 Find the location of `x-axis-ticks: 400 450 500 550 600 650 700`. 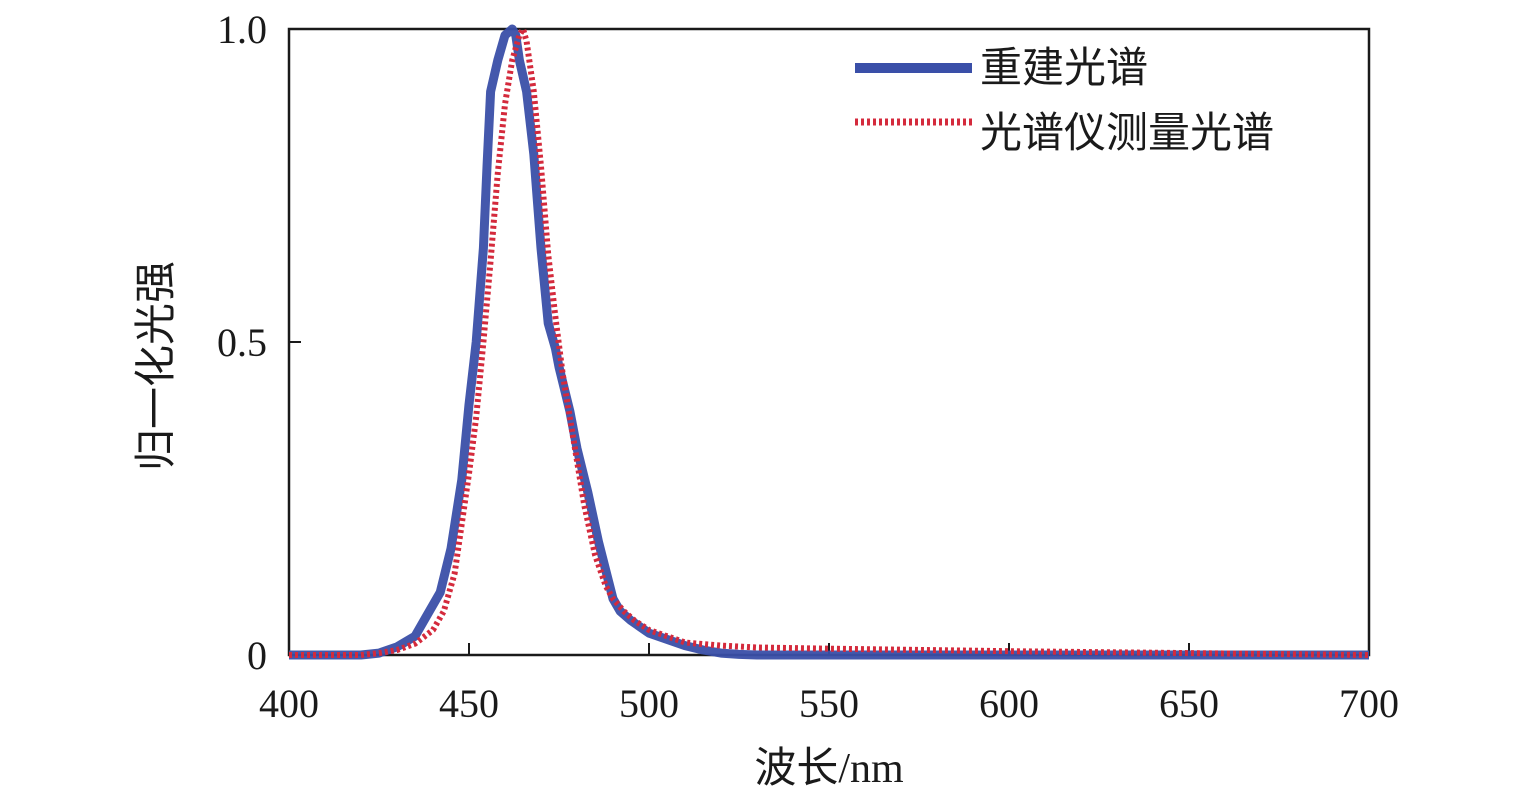

x-axis-ticks: 400 450 500 550 600 650 700 is located at coordinates (829, 684).